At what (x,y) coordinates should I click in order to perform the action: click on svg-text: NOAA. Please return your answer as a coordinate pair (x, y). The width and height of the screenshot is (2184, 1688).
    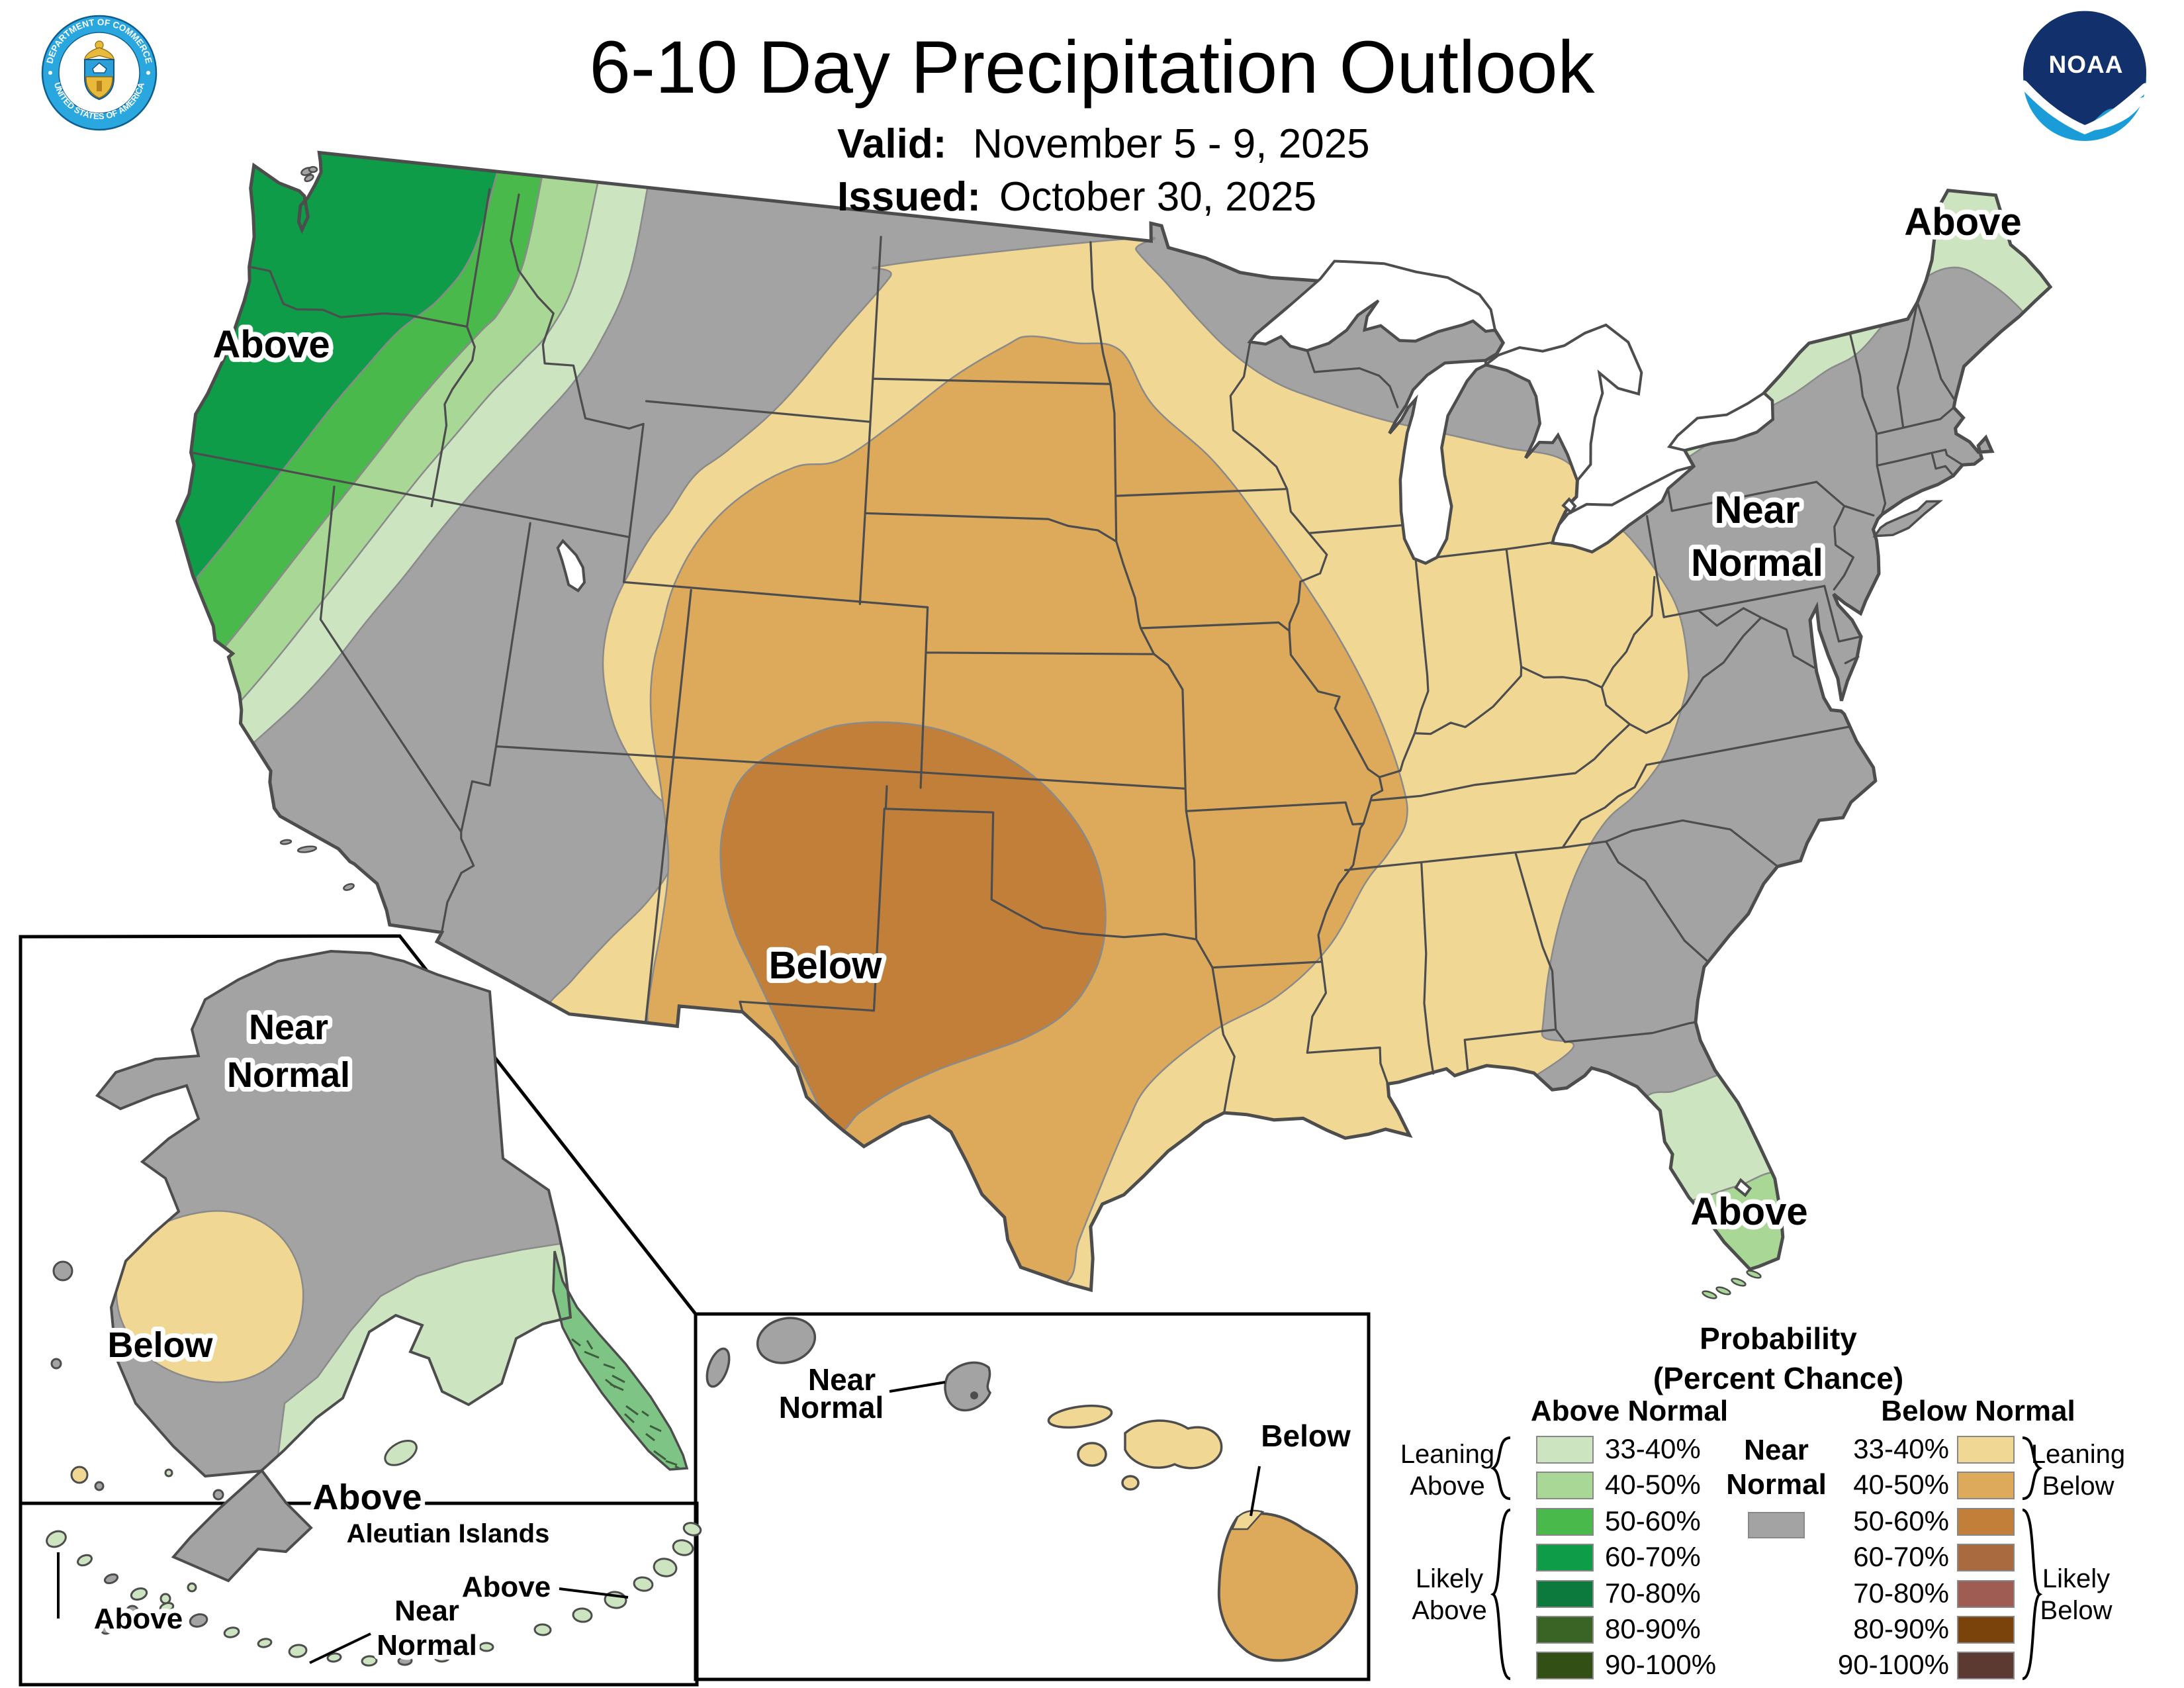
    Looking at the image, I should click on (2086, 64).